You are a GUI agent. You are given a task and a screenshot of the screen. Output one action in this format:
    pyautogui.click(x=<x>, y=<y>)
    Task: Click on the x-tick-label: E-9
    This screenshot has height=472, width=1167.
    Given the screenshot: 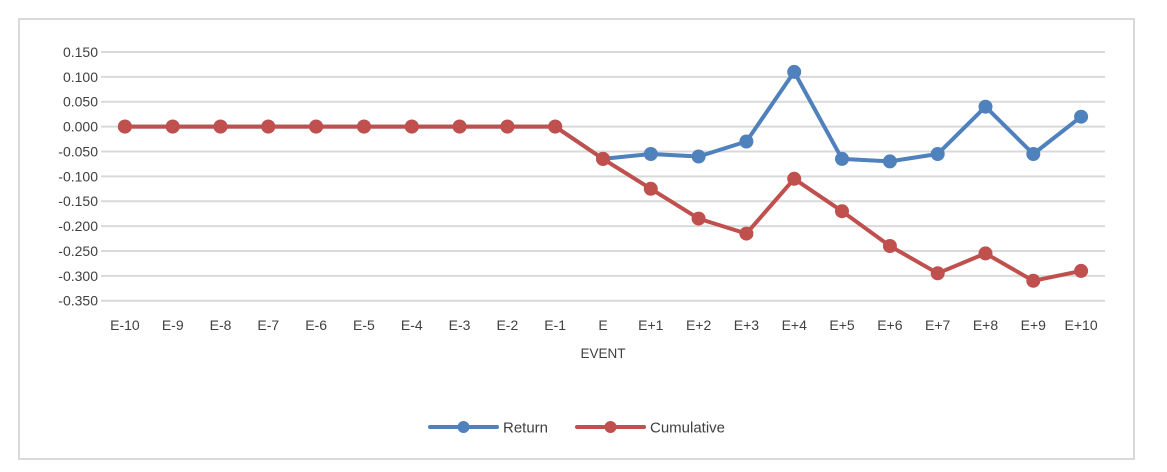 What is the action you would take?
    pyautogui.click(x=173, y=325)
    